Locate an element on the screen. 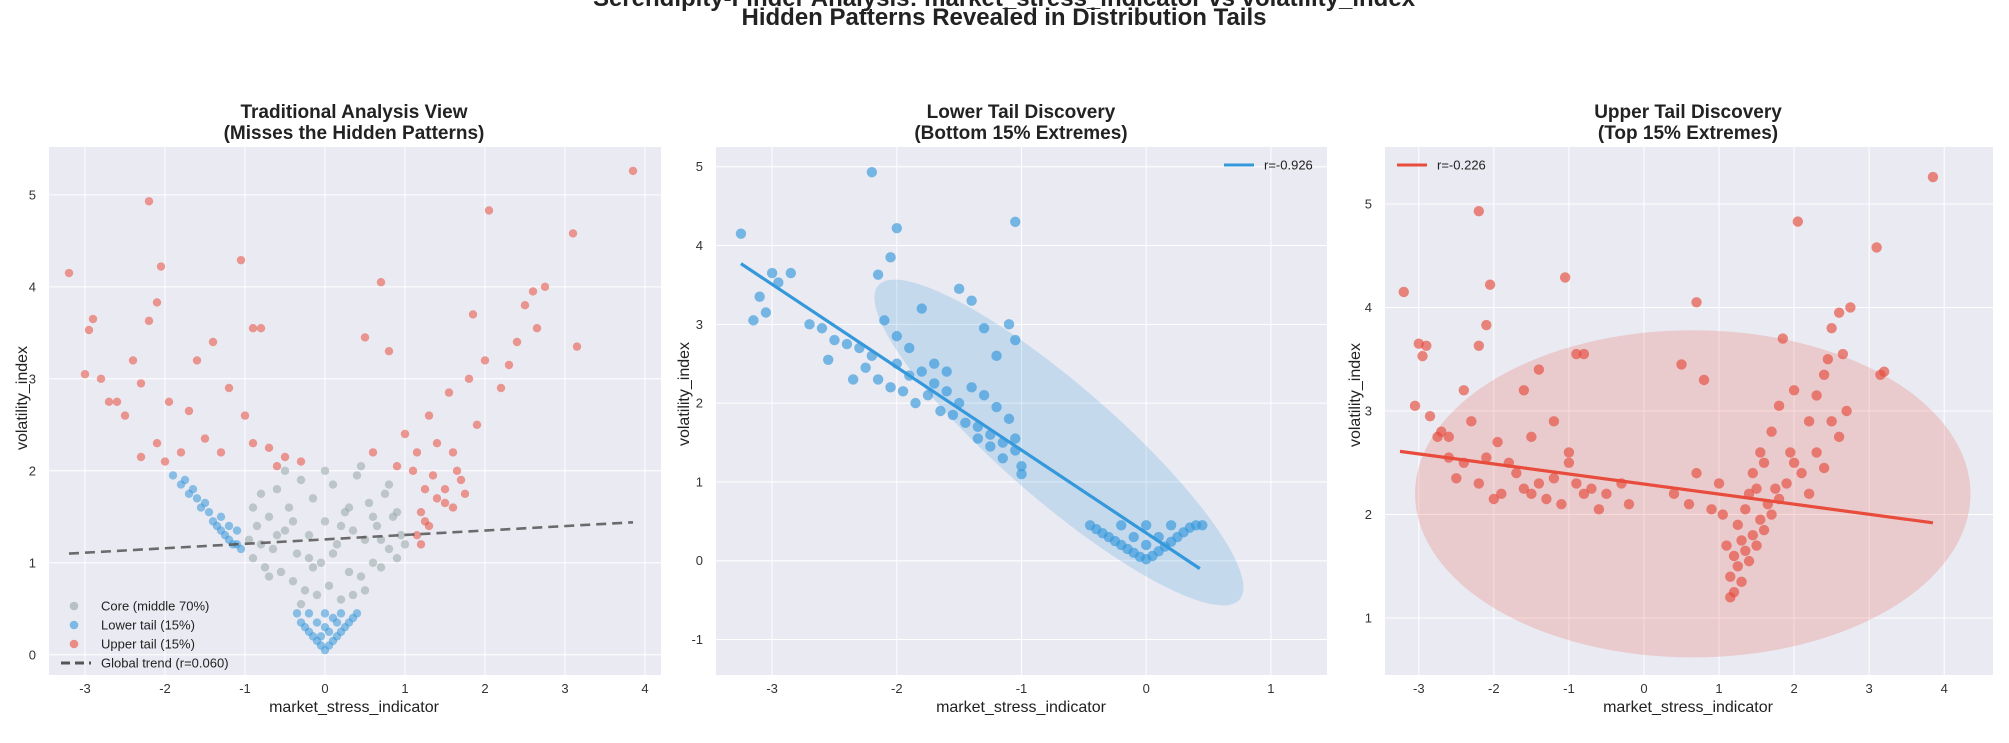 This screenshot has height=743, width=2009. series-lower-tail-15- is located at coordinates (265, 563).